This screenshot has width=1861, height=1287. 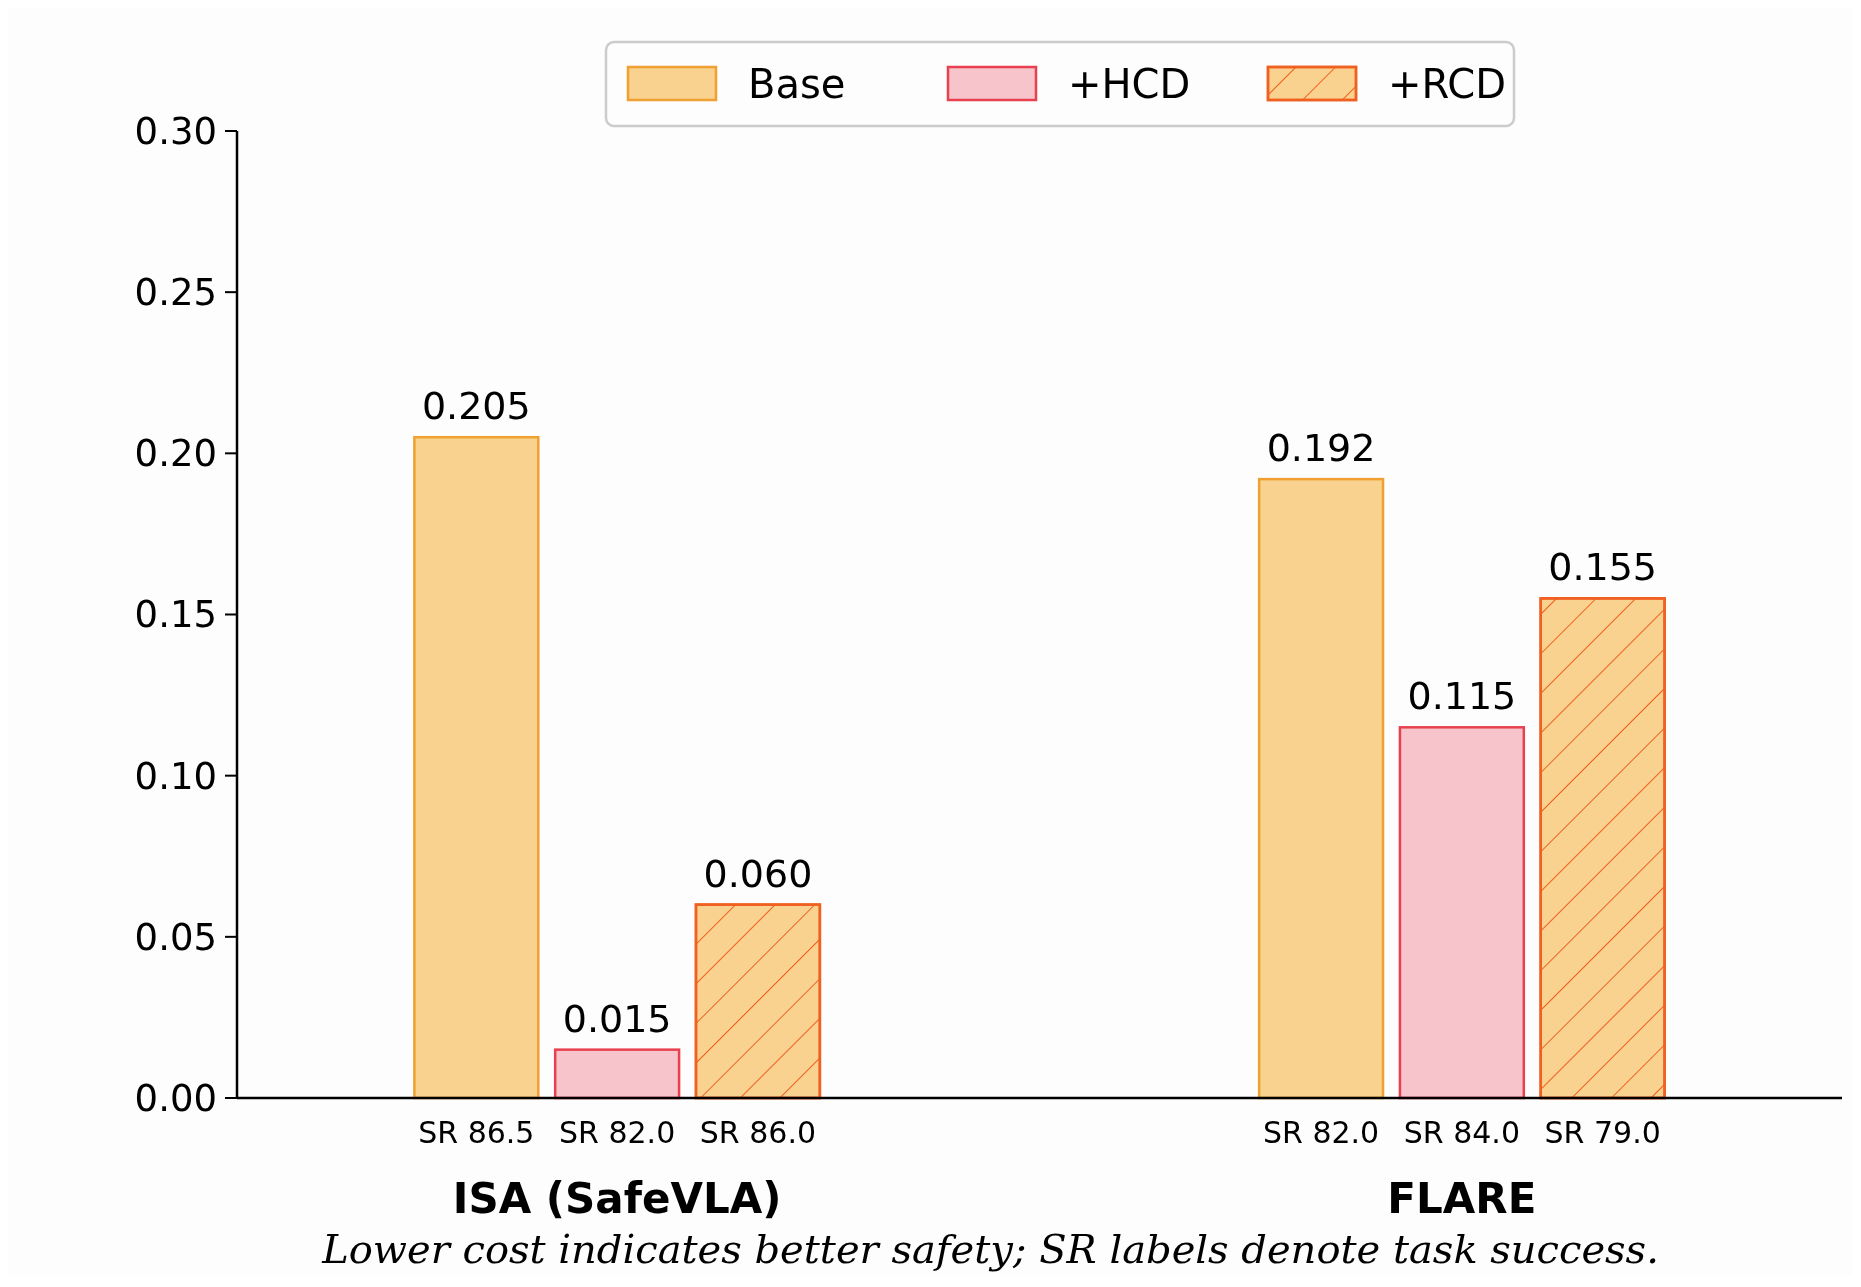 What do you see at coordinates (175, 454) in the screenshot?
I see `y-tick-label: 0.20` at bounding box center [175, 454].